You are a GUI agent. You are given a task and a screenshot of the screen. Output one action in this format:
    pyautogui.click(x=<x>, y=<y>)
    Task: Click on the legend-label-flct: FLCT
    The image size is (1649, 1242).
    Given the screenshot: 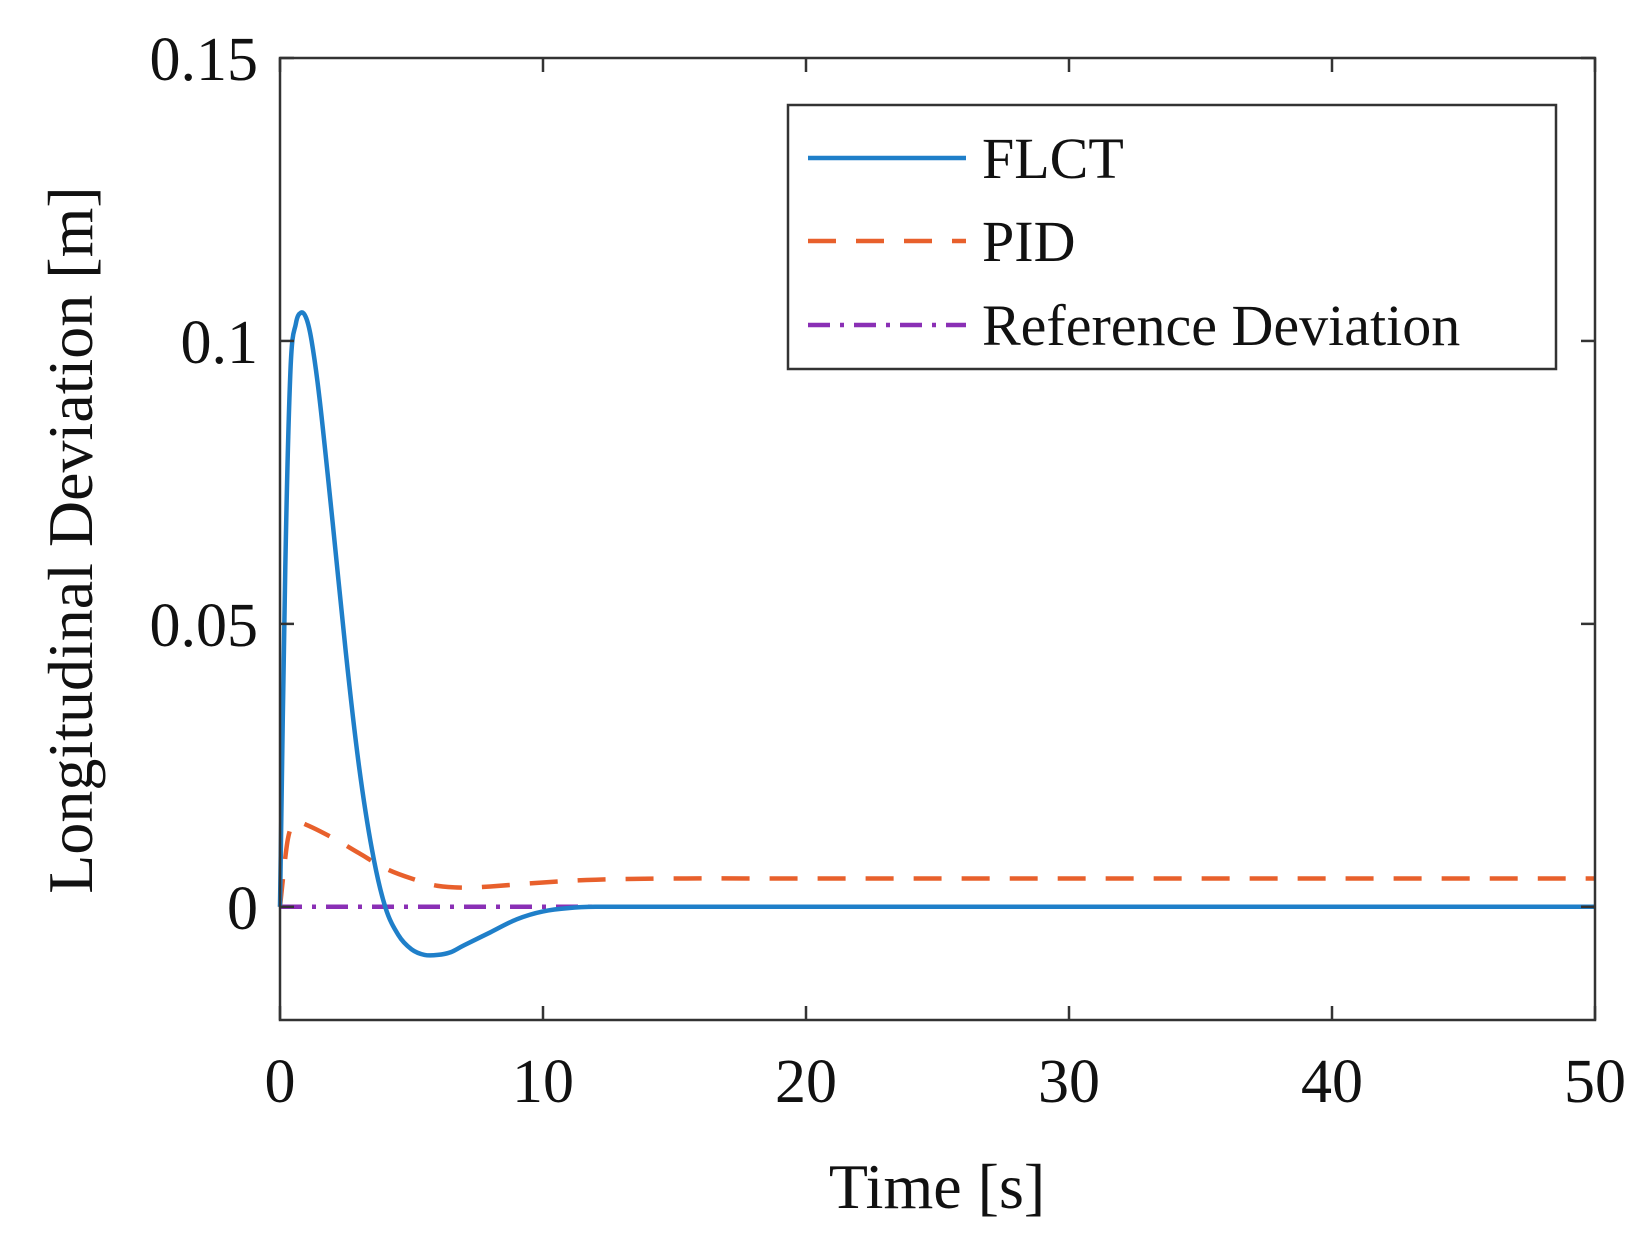 What is the action you would take?
    pyautogui.click(x=1053, y=158)
    